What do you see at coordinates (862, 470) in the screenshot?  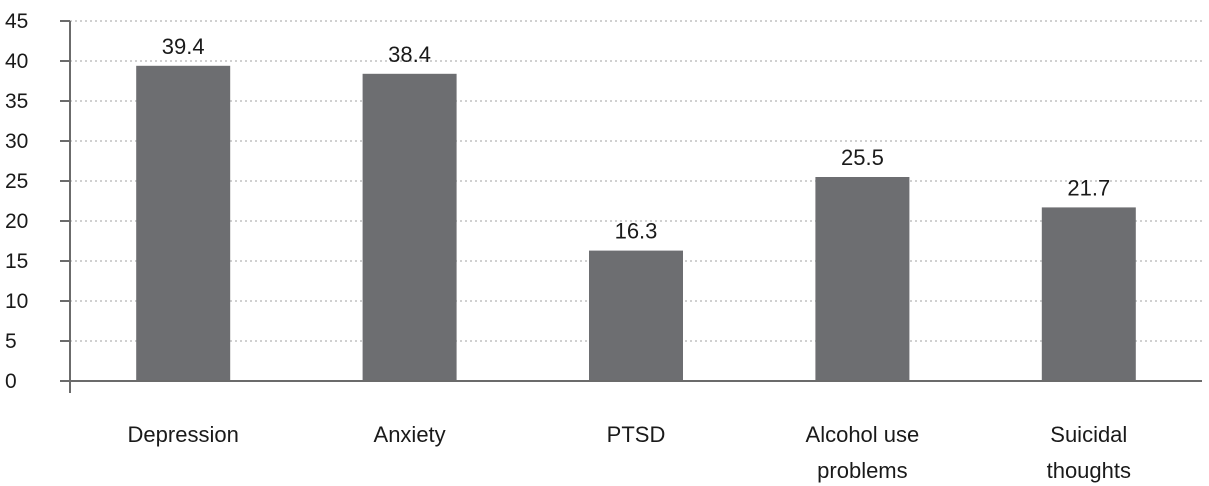 I see `category-label: problems` at bounding box center [862, 470].